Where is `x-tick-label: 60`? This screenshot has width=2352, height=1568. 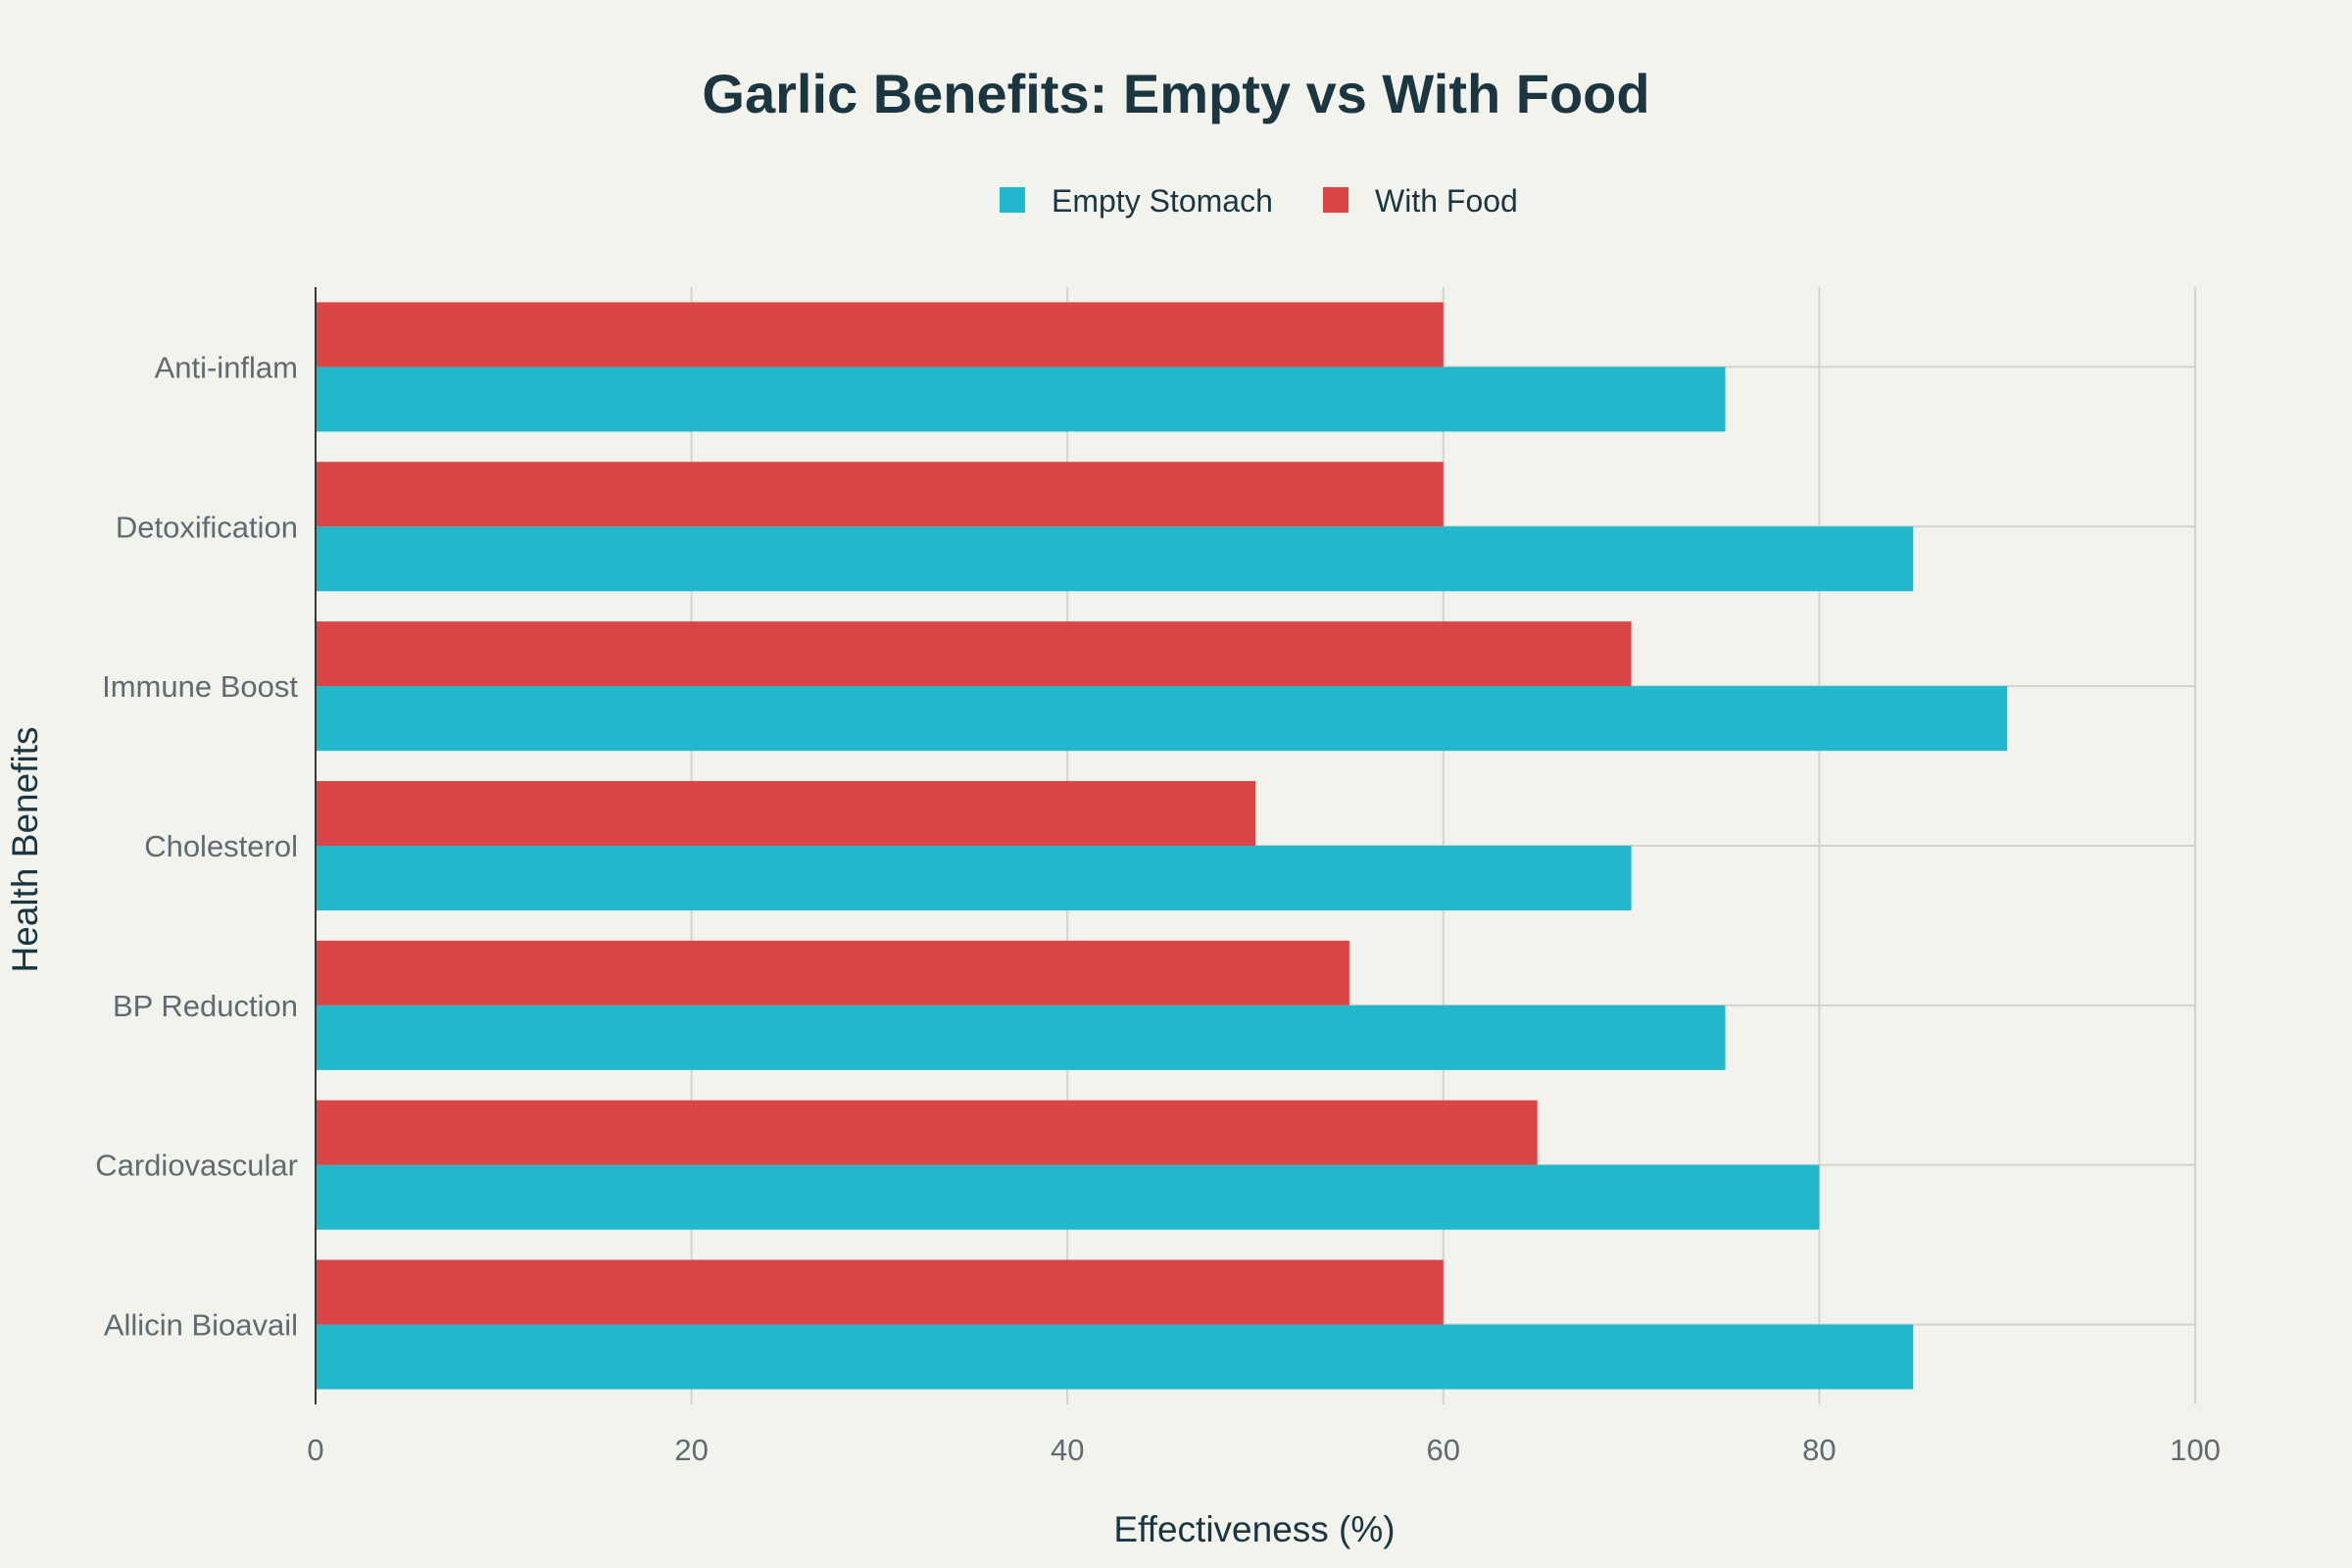
x-tick-label: 60 is located at coordinates (1443, 1450).